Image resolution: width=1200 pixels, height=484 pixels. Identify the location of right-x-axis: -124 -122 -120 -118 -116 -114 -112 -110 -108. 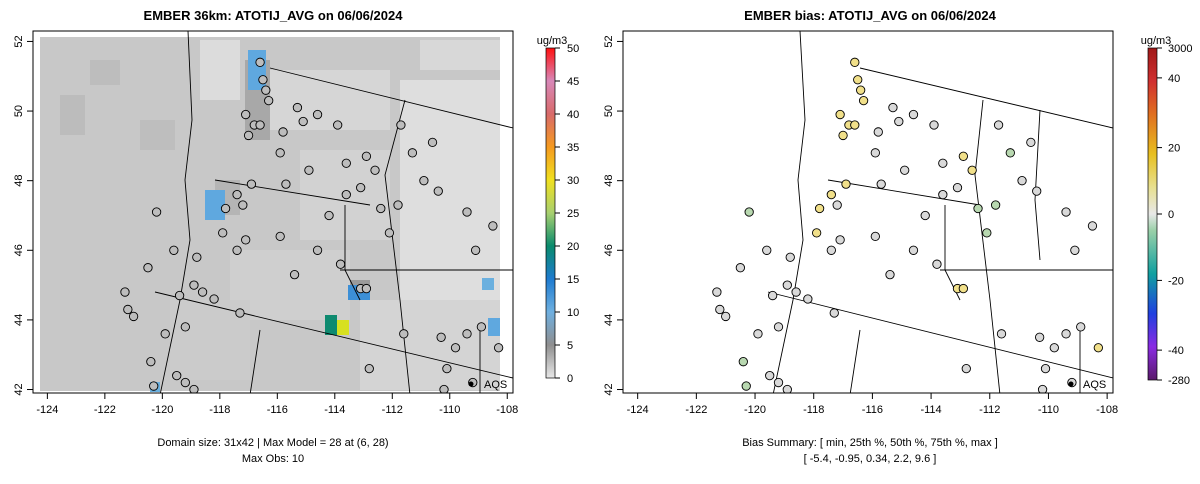
(872, 404).